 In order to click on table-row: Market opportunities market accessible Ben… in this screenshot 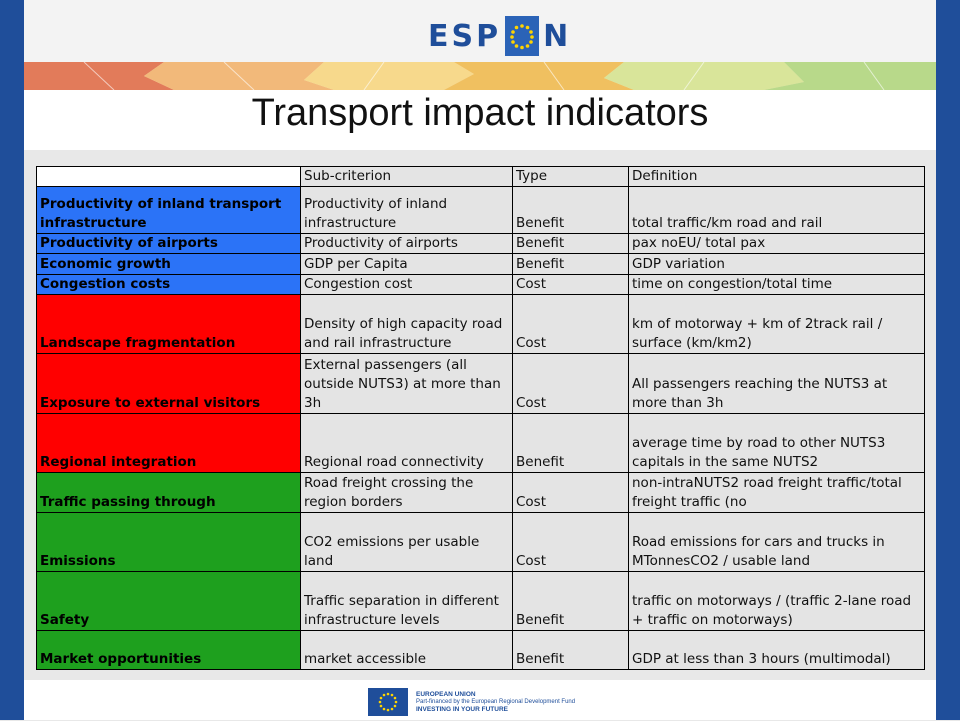, I will do `click(480, 650)`.